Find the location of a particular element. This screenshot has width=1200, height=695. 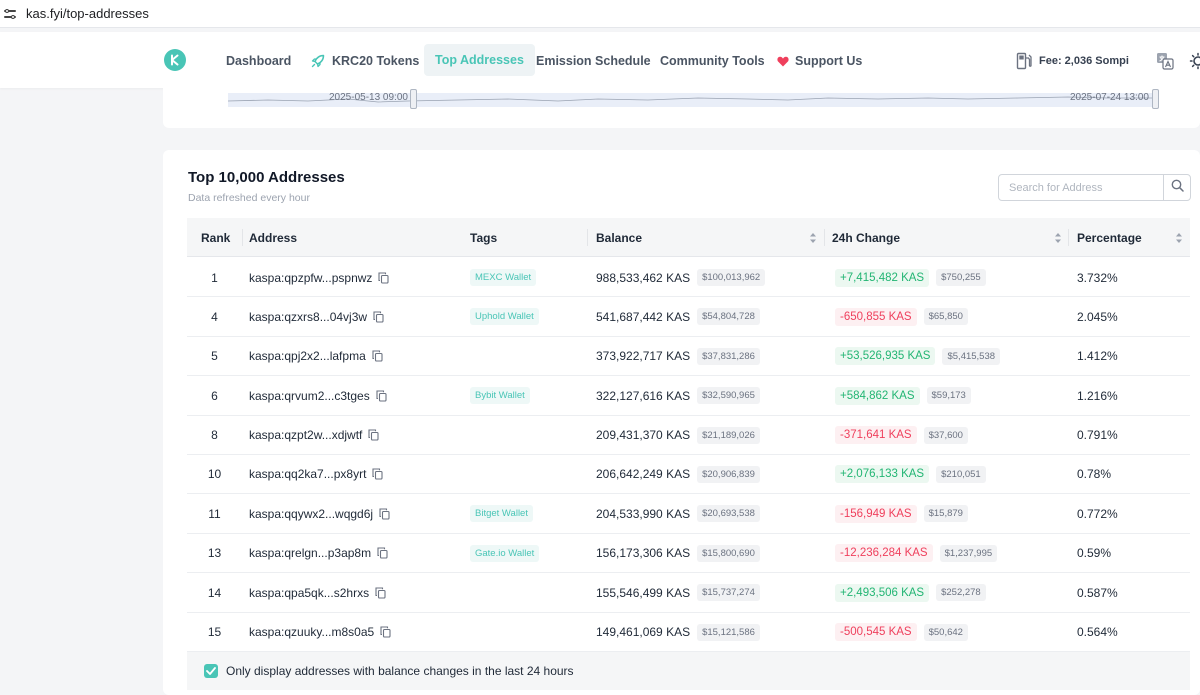

percentage-cell: 3.732% is located at coordinates (1097, 277).